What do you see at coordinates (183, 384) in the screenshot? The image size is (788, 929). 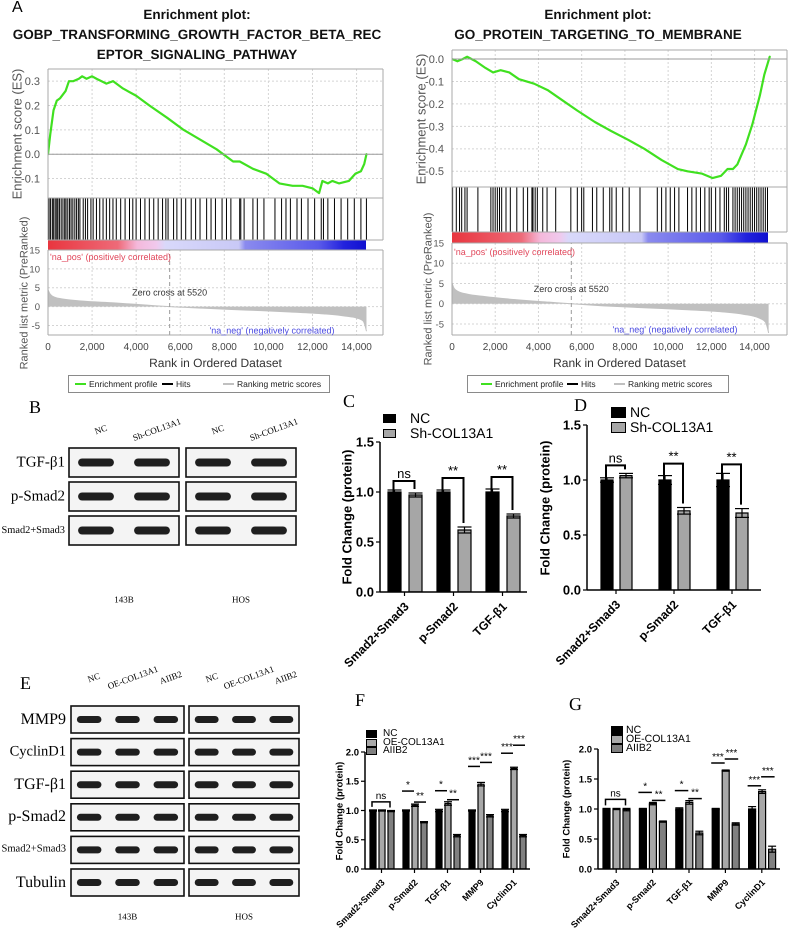 I see `legend-label: Hits` at bounding box center [183, 384].